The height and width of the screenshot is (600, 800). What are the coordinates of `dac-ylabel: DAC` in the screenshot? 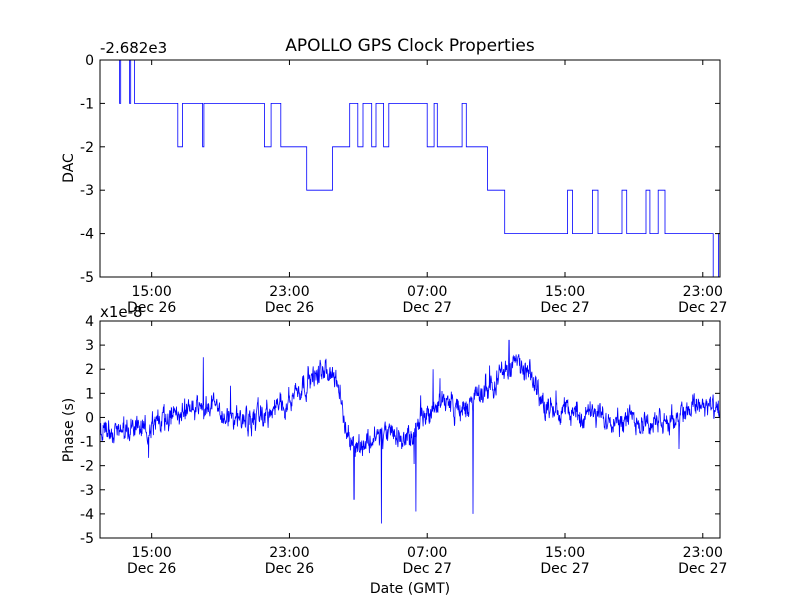 It's located at (69, 168).